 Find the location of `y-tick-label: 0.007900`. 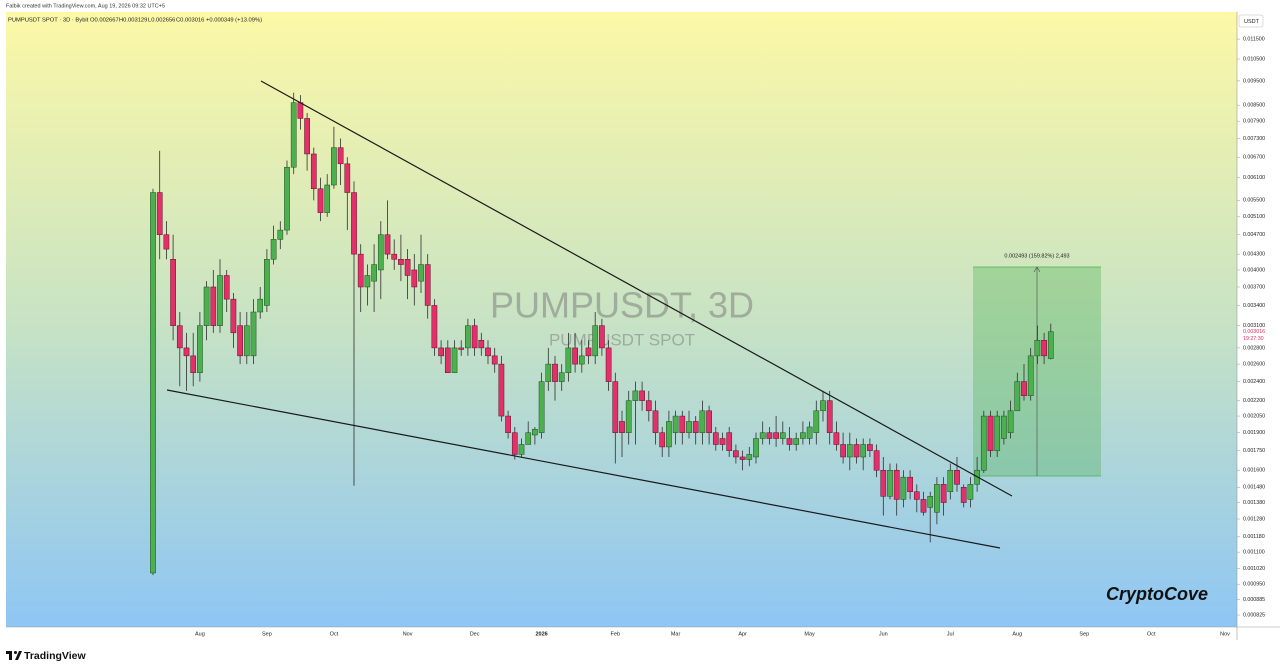

y-tick-label: 0.007900 is located at coordinates (1254, 122).